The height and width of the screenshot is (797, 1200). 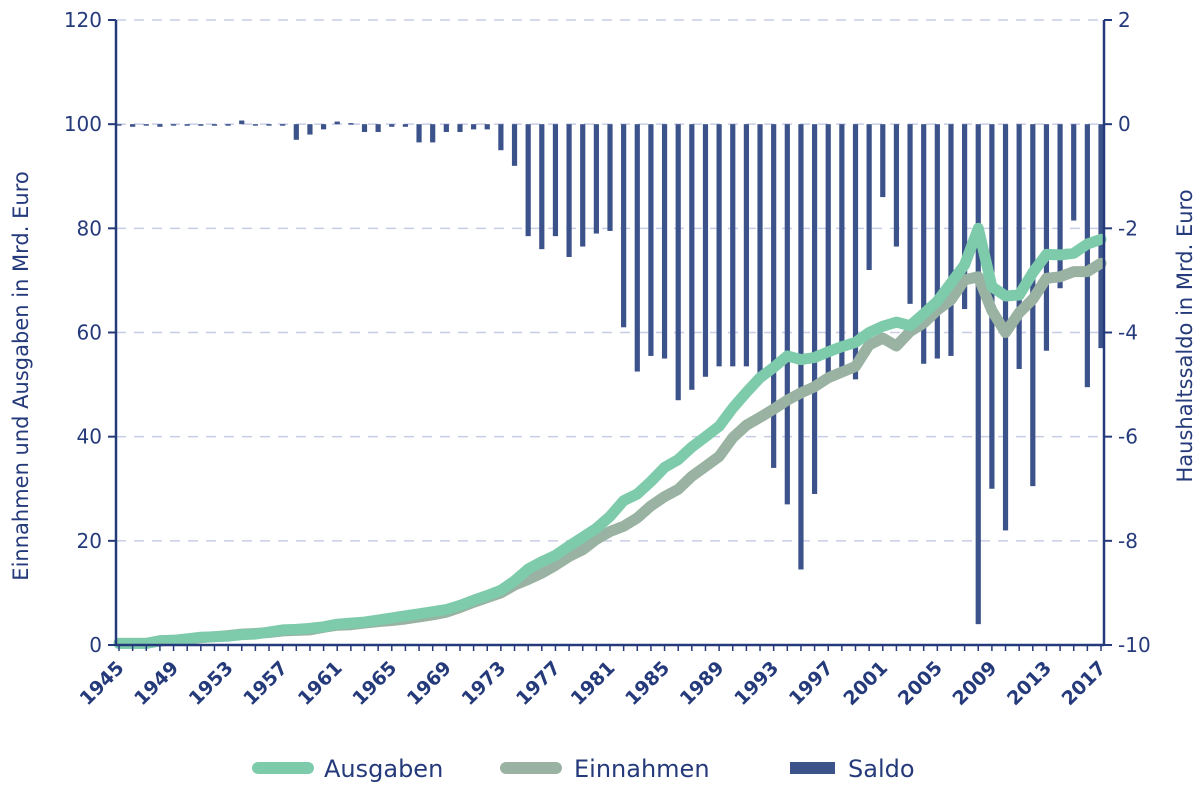 I want to click on x-tick-label: 1977, so click(x=538, y=683).